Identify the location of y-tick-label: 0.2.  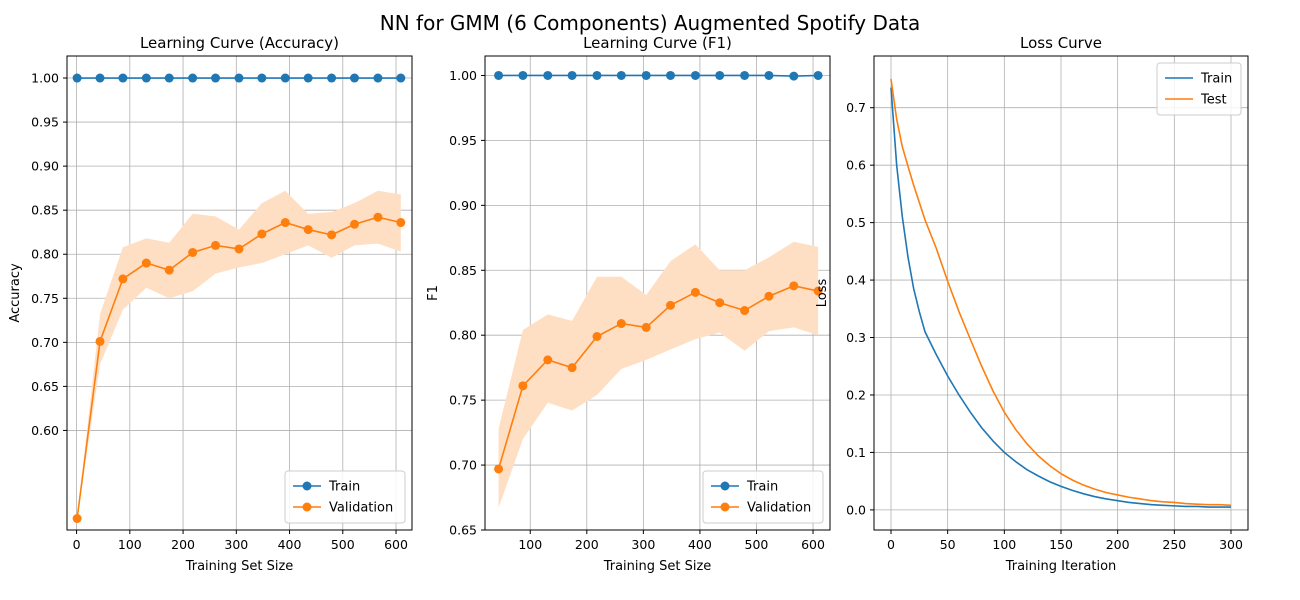
(856, 394).